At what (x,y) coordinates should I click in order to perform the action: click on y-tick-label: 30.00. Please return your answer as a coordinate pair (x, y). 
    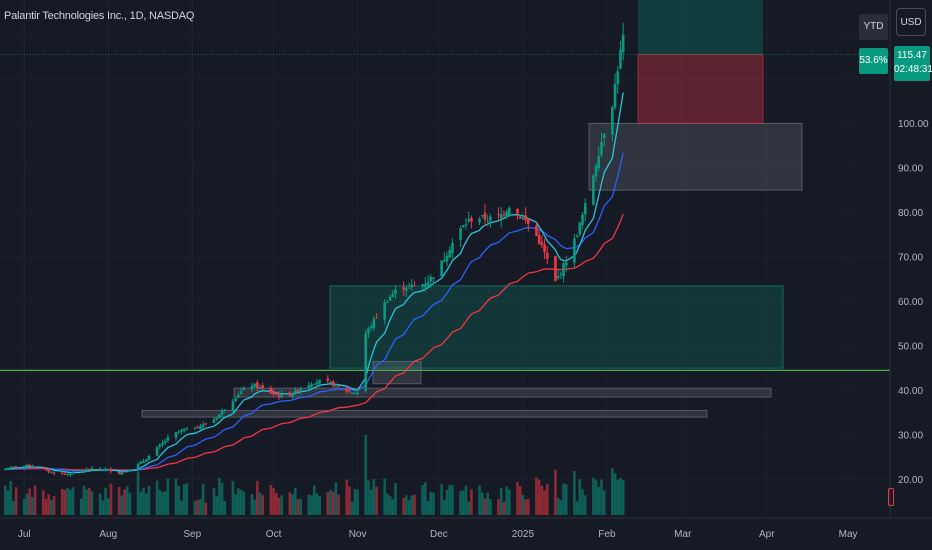
    Looking at the image, I should click on (910, 435).